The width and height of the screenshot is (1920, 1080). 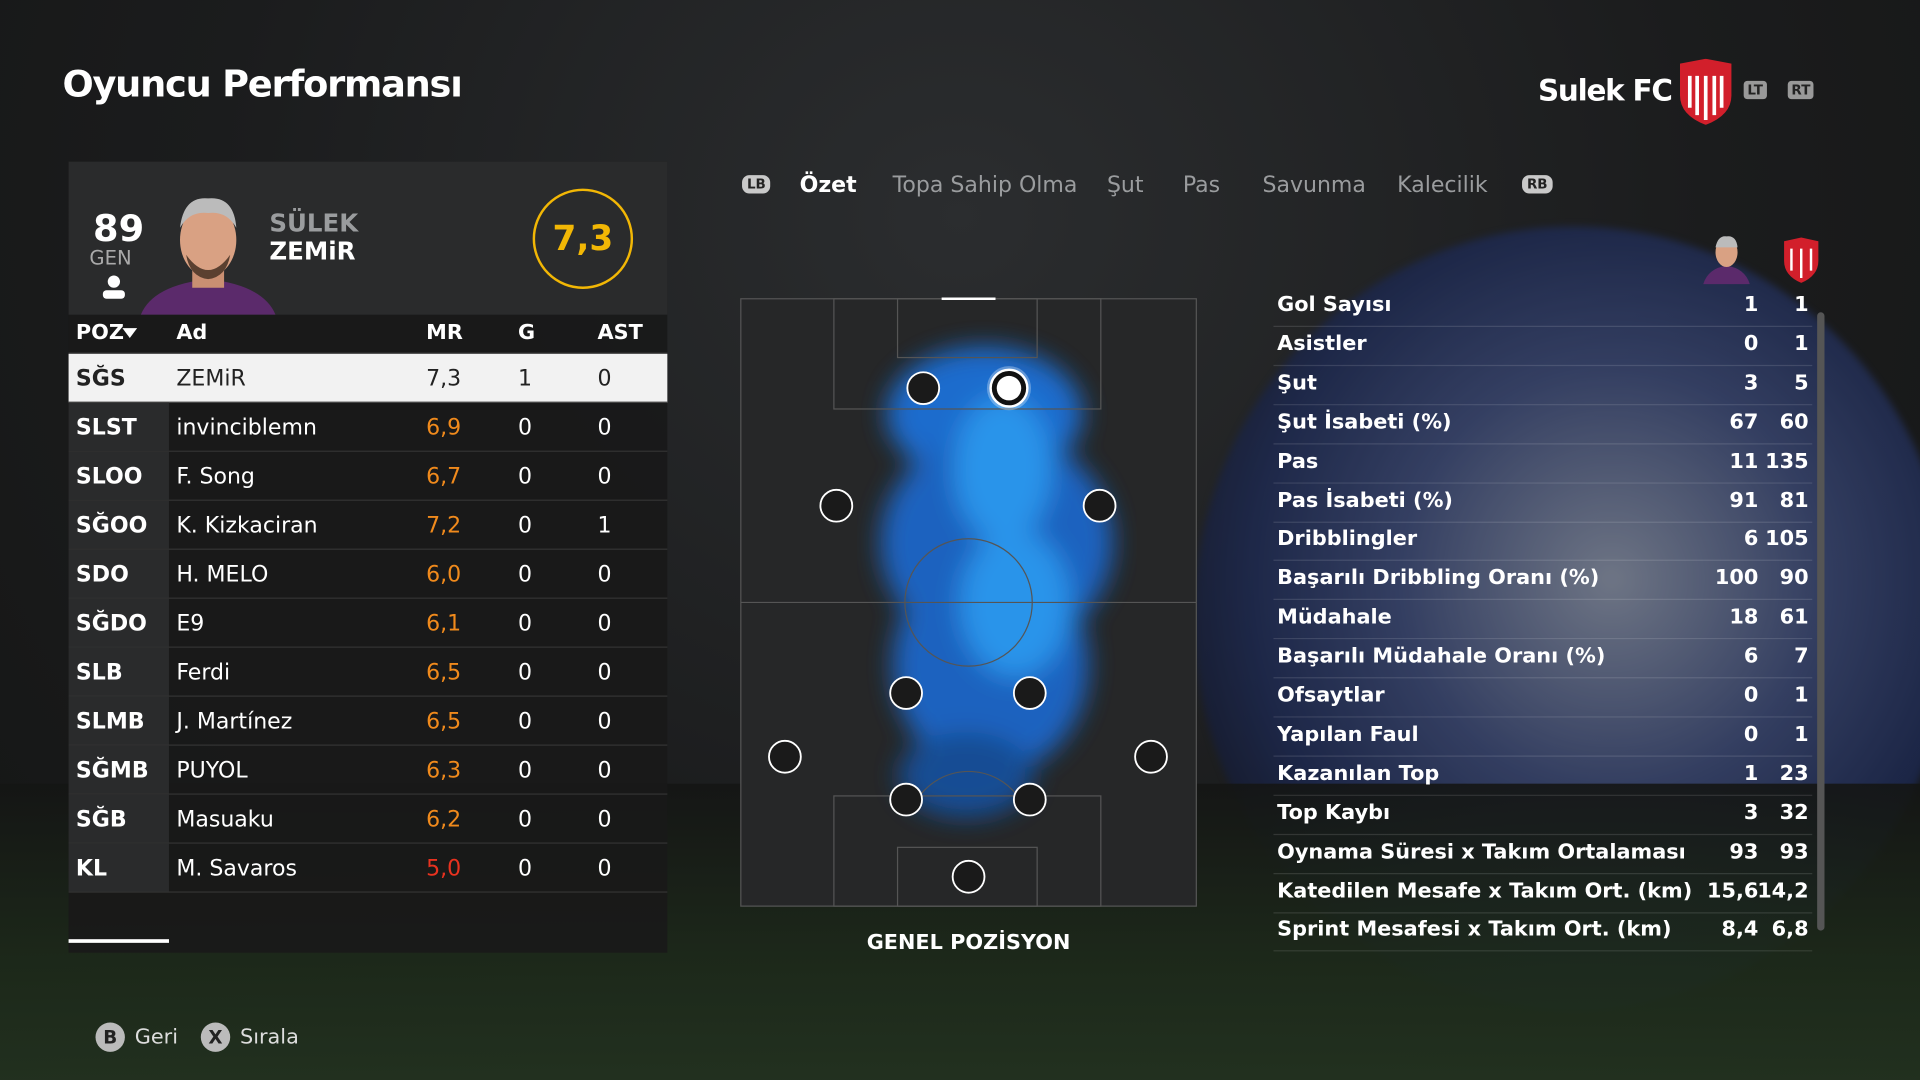 I want to click on player-row: SDO H. MELO 6,0 0 0, so click(x=368, y=574).